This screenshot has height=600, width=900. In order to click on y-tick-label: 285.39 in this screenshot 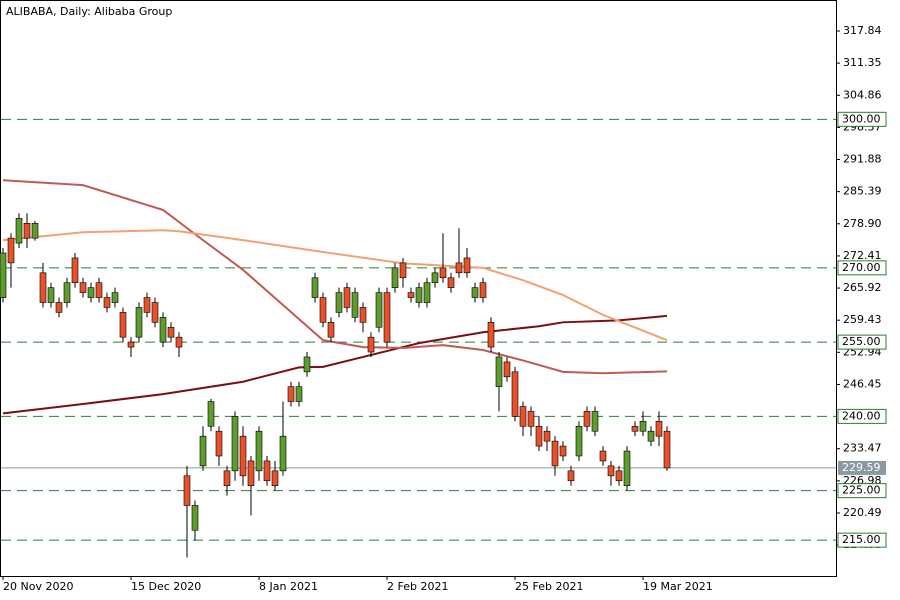, I will do `click(862, 191)`.